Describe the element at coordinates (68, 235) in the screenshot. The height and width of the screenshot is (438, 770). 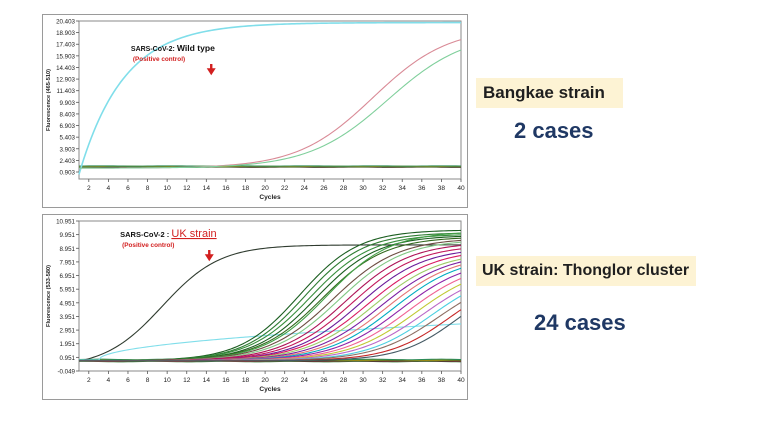
I see `y-tick-label: 9.951` at that location.